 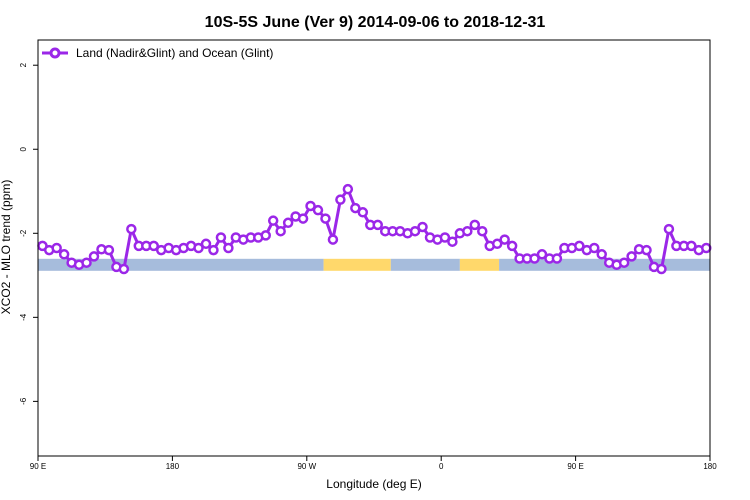 What do you see at coordinates (373, 484) in the screenshot?
I see `x-axis-title: Longitude (deg E)` at bounding box center [373, 484].